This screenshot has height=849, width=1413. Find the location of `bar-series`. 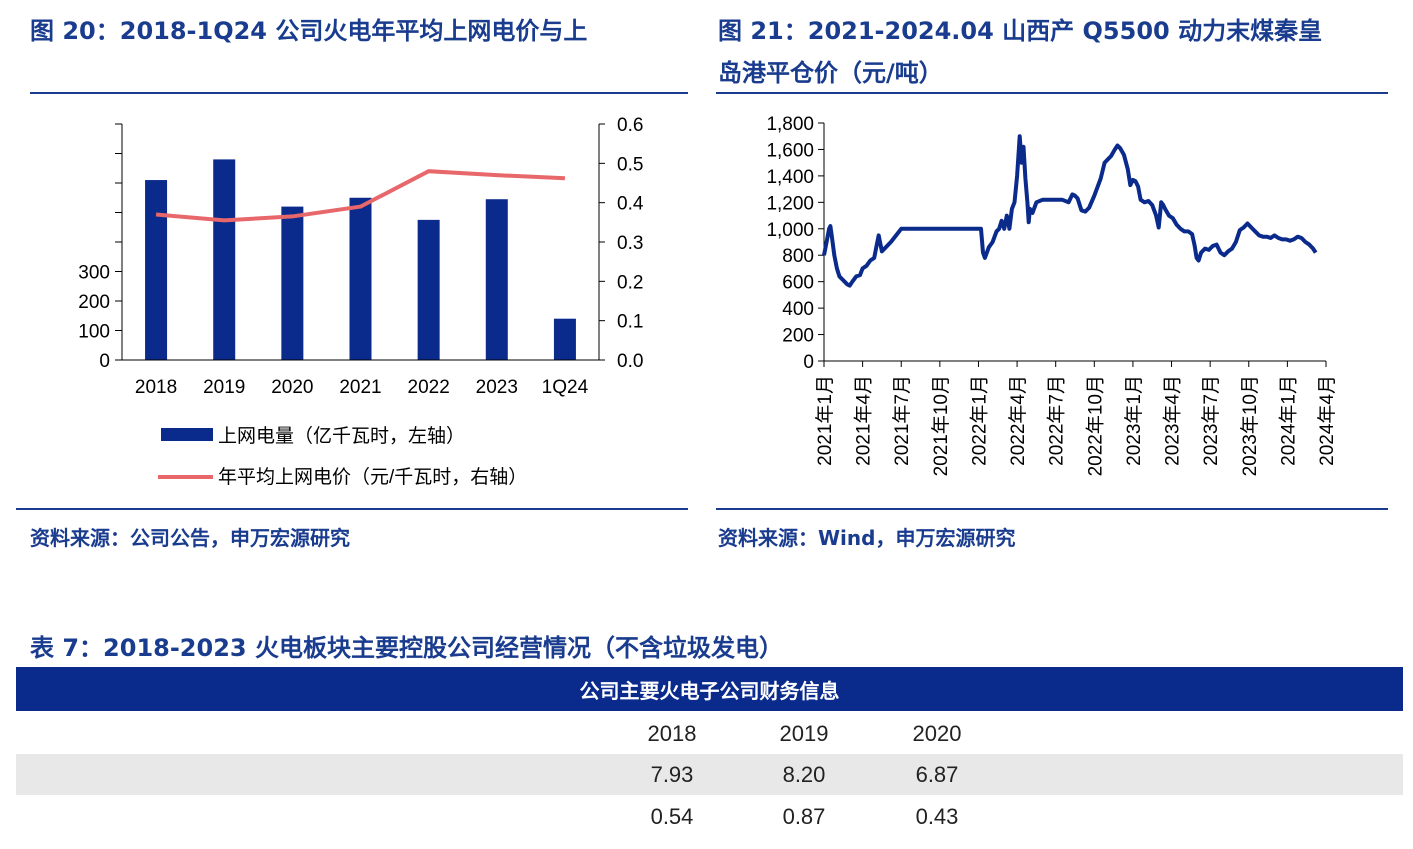

bar-series is located at coordinates (360, 260).